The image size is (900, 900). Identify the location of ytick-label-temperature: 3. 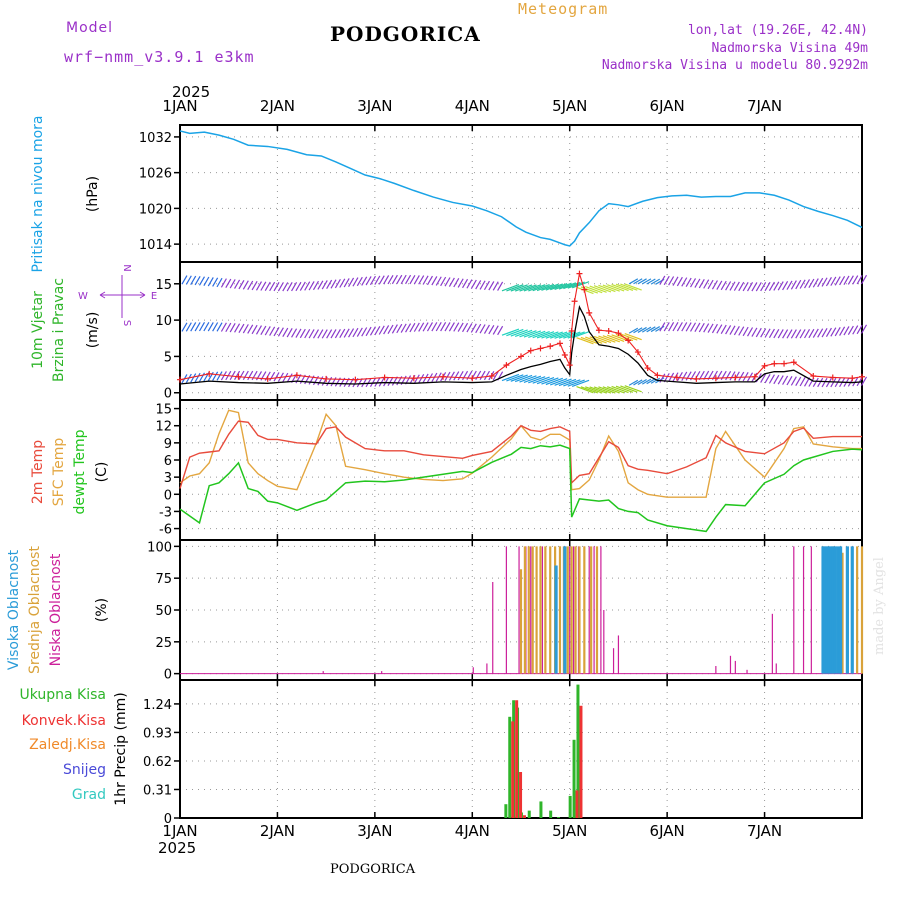
(168, 478).